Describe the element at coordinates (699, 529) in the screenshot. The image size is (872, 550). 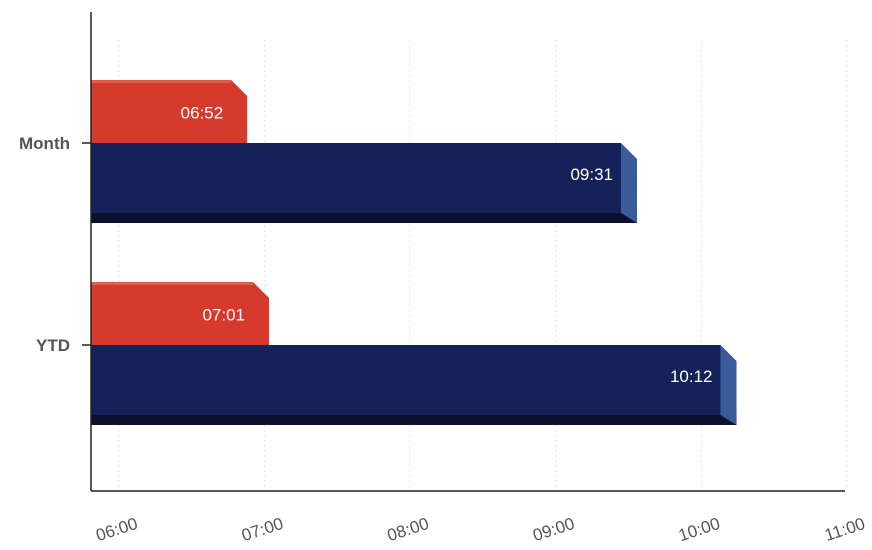
I see `x-tick-label: 10:00` at that location.